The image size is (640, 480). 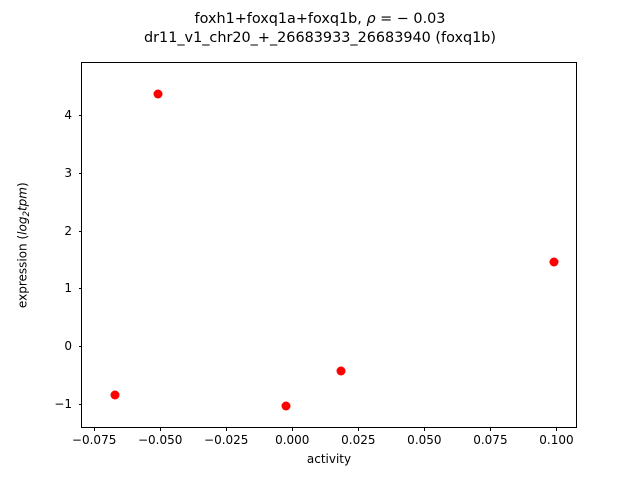 I want to click on chart-title-prefix: foxh1+foxq1a+foxq1b,, so click(x=280, y=19).